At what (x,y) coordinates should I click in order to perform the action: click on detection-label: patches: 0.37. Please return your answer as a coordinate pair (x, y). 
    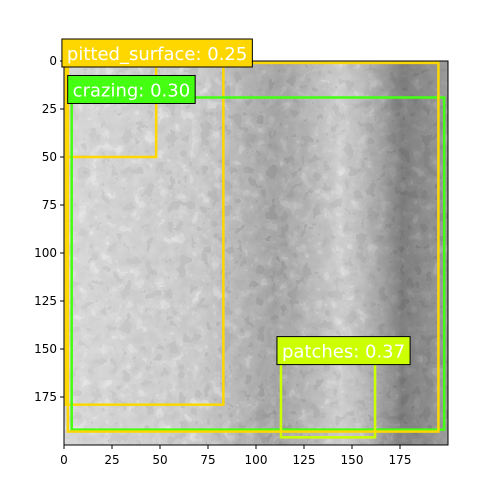
    Looking at the image, I should click on (343, 351).